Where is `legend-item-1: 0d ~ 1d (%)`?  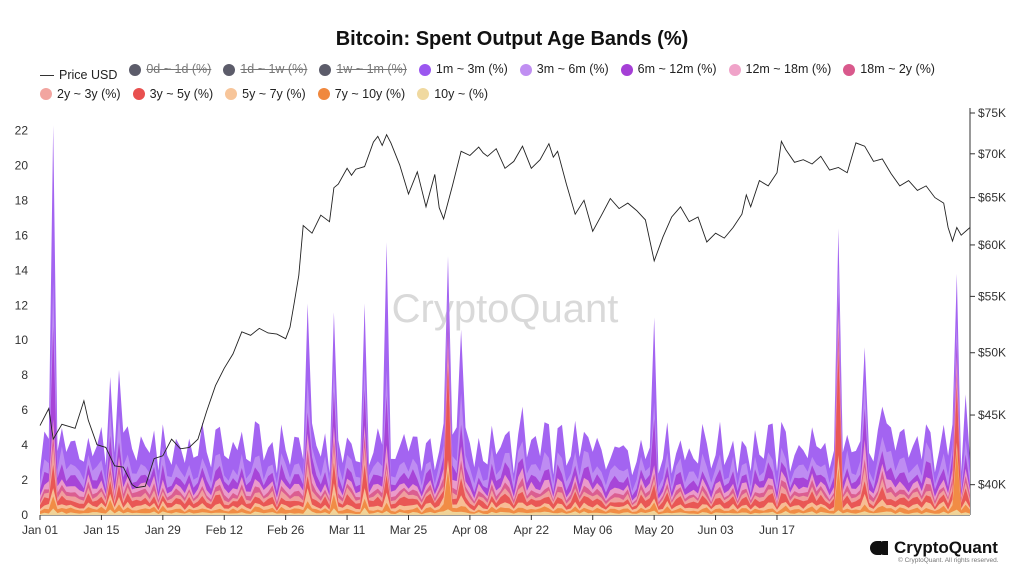 legend-item-1: 0d ~ 1d (%) is located at coordinates (170, 69).